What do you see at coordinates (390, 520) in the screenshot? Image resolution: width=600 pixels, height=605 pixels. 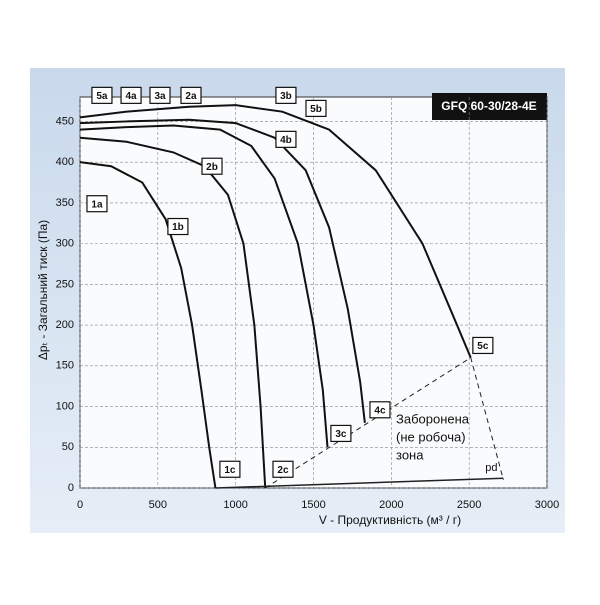 I see `x-axis-label: V - Продуктивність (м³ / г)` at bounding box center [390, 520].